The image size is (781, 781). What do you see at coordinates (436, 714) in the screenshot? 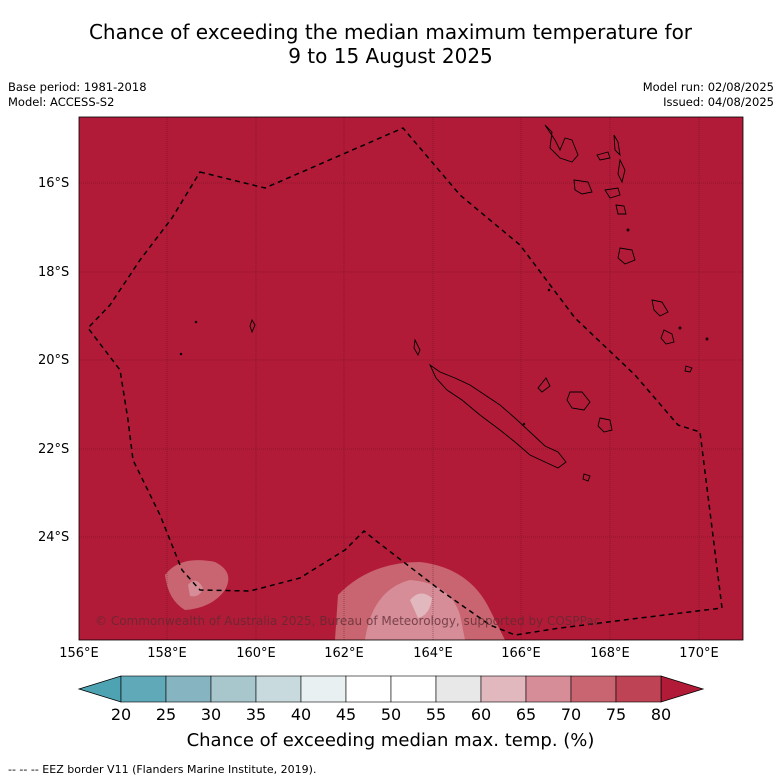
I see `colorbar-tick-label: 55` at bounding box center [436, 714].